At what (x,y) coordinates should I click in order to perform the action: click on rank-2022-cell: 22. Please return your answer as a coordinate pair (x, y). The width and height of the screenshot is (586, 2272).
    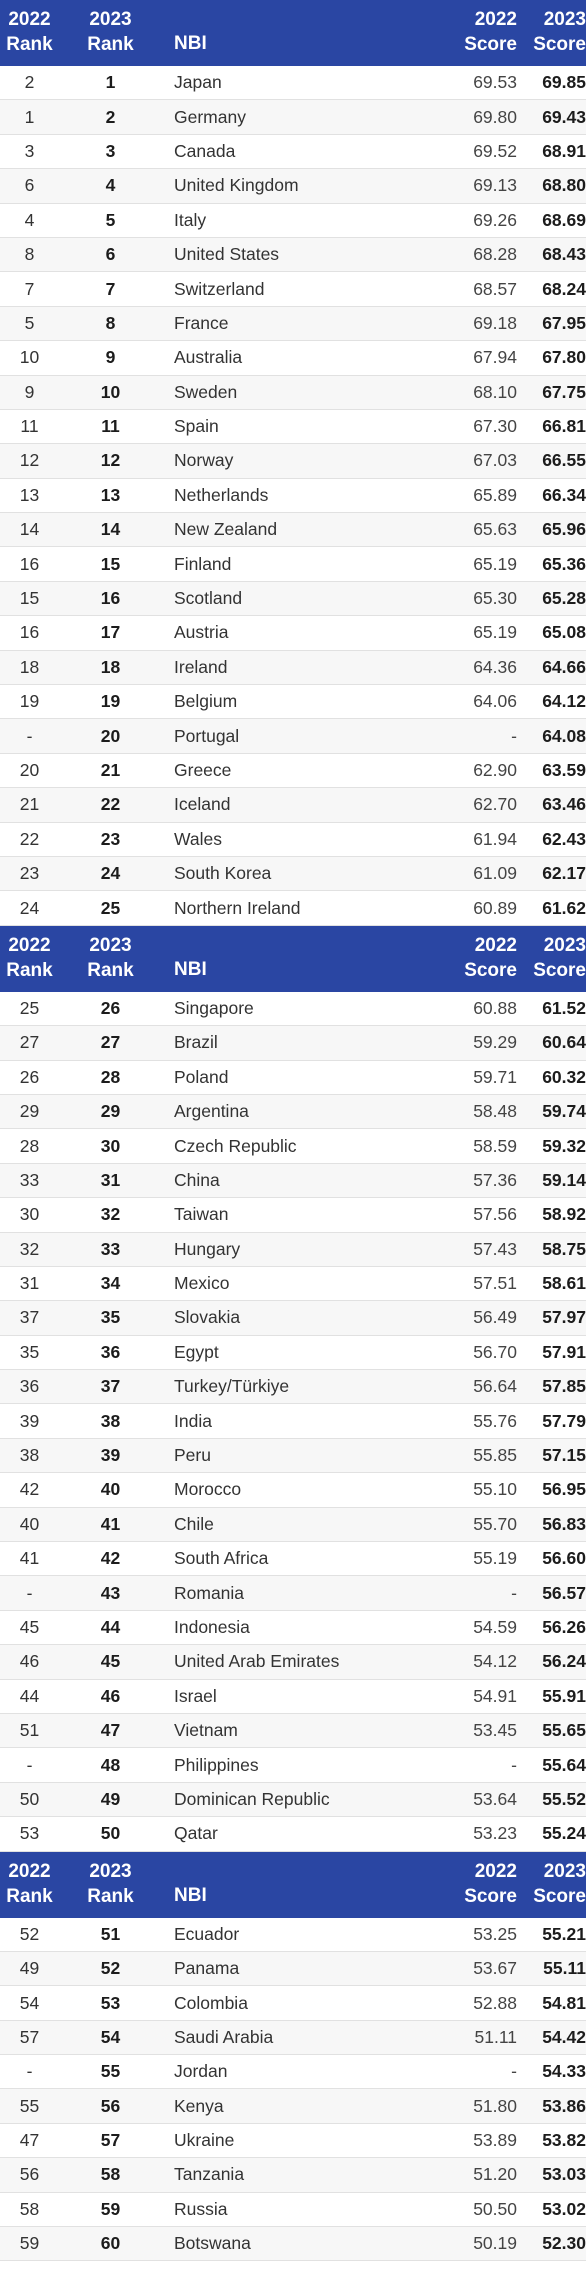
    Looking at the image, I should click on (29, 838).